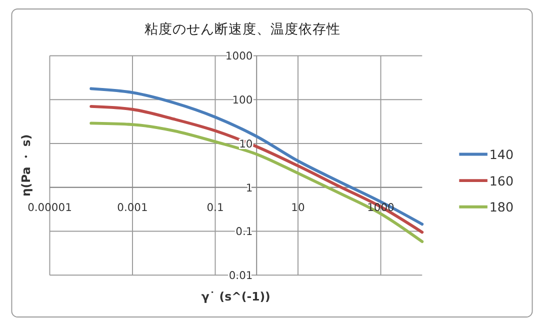  I want to click on legend-label: 160, so click(501, 180).